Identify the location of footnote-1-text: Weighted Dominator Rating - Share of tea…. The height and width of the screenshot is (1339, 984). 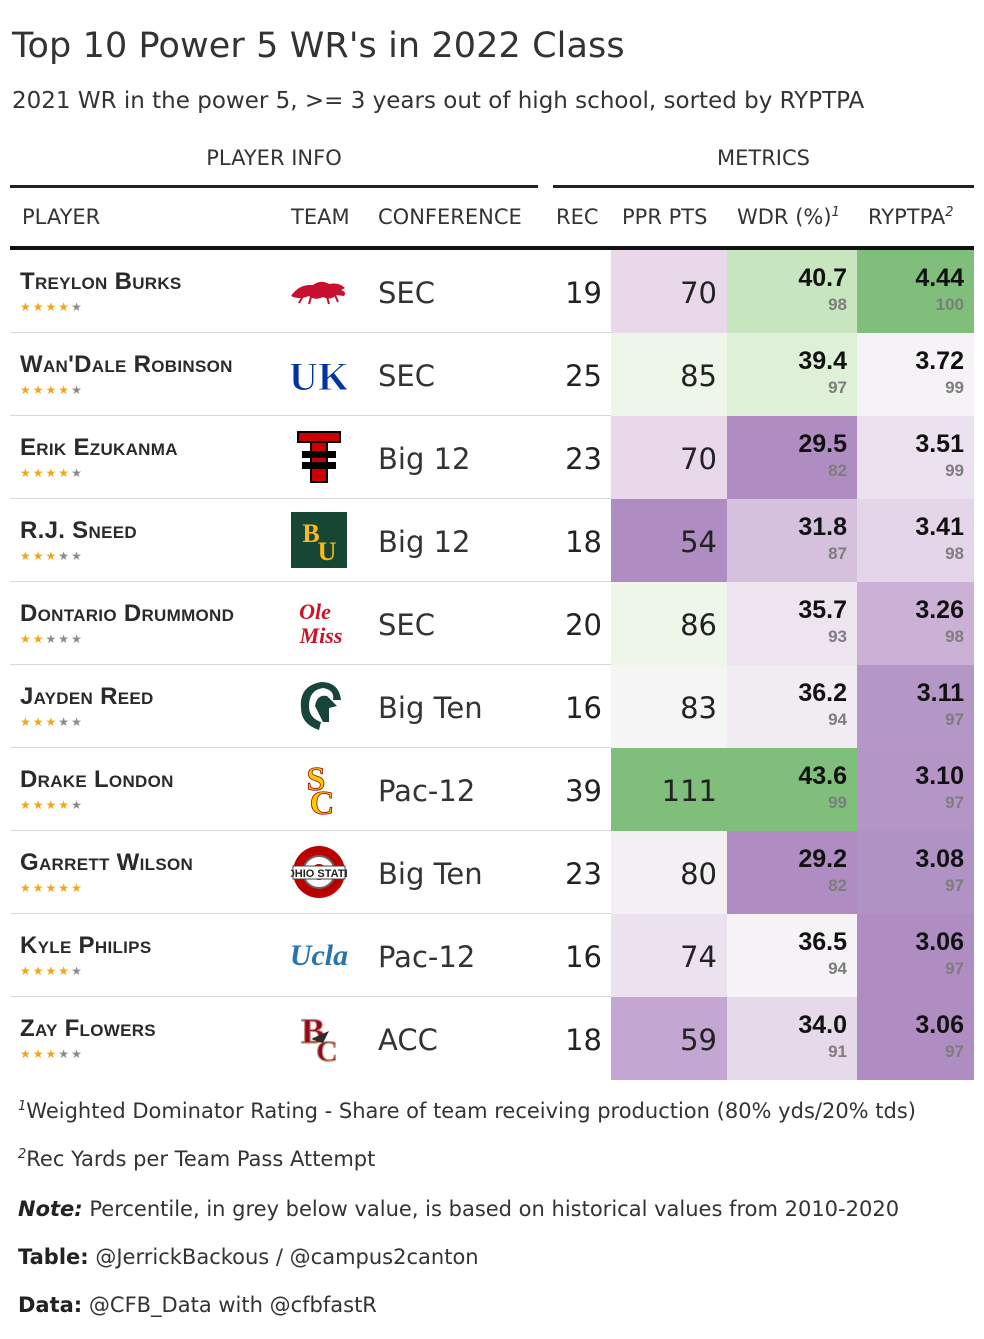
(471, 1111).